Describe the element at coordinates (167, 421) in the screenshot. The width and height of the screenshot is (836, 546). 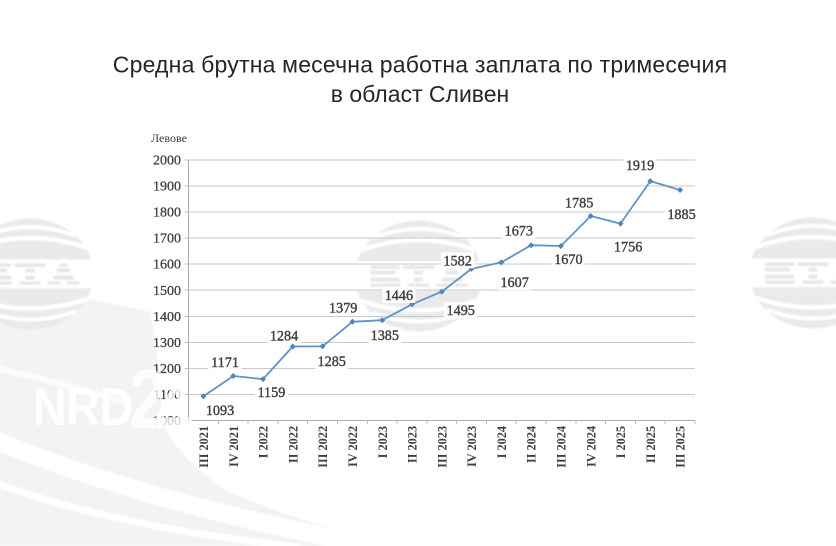
I see `svg-text: 1000` at that location.